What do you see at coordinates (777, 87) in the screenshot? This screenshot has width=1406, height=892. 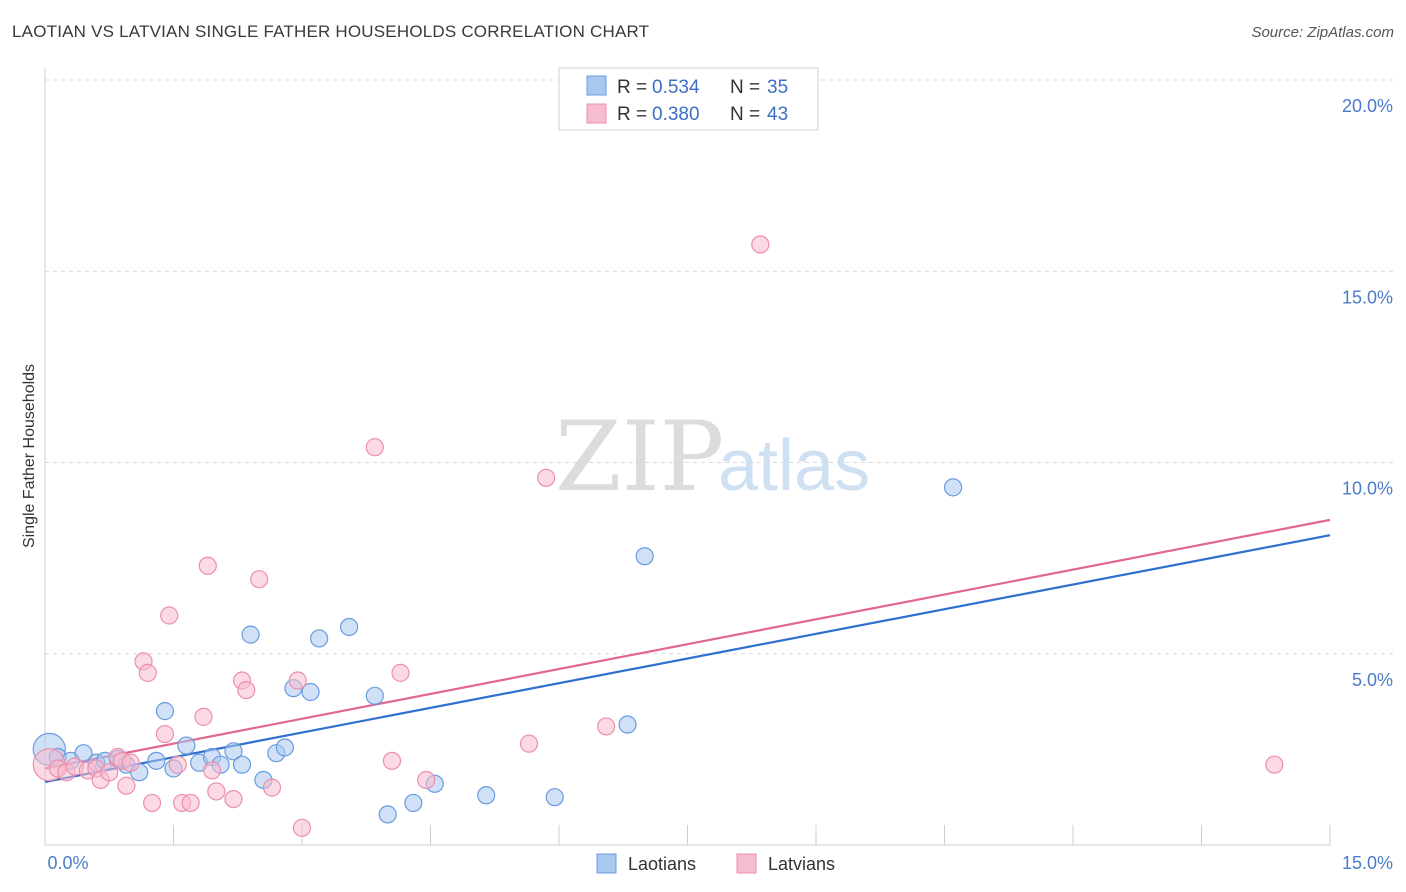 I see `legend-n-value-laotians: 35` at bounding box center [777, 87].